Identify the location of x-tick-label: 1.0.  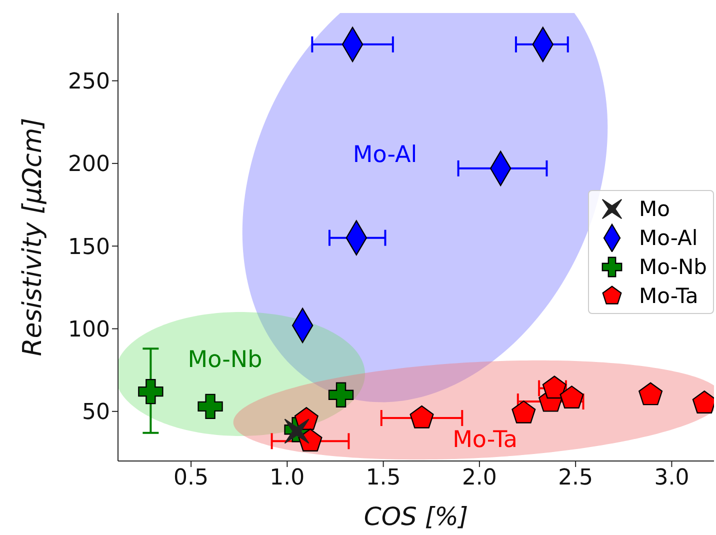
(287, 478).